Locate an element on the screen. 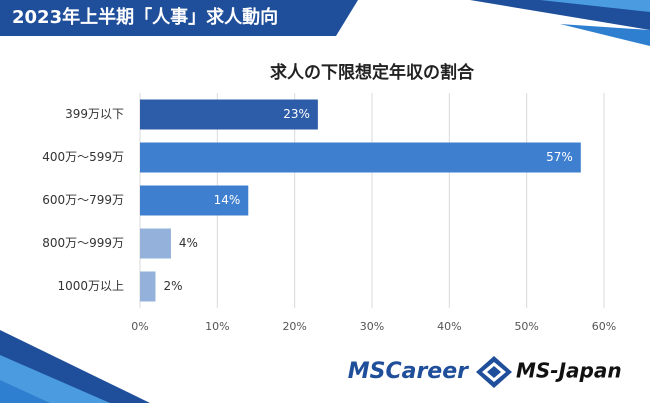 The image size is (650, 403). value-label: 14% is located at coordinates (227, 200).